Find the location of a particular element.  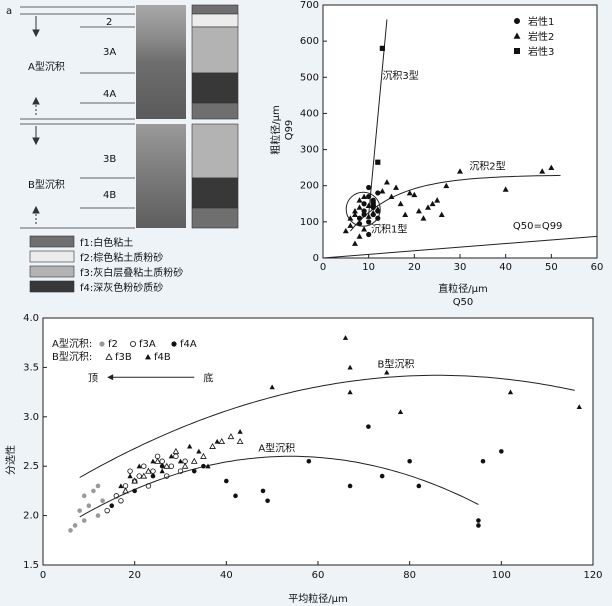

section-label-3a: 3A is located at coordinates (109, 52).